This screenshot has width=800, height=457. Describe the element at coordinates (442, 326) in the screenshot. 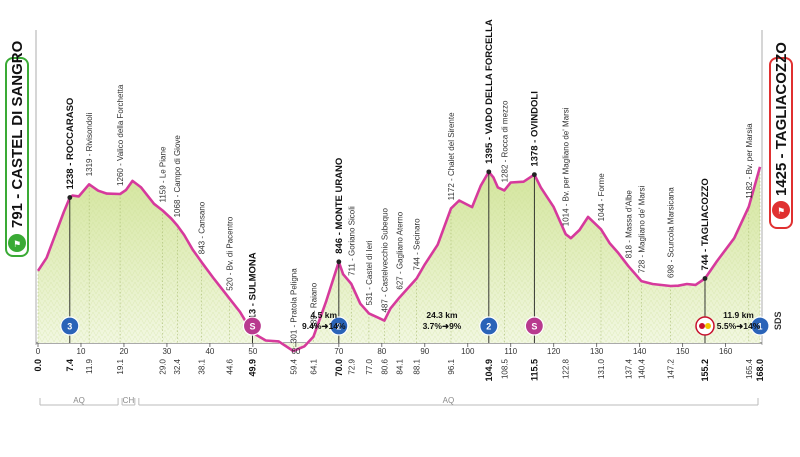

I see `climb-grade: 3.7%➜9%` at that location.